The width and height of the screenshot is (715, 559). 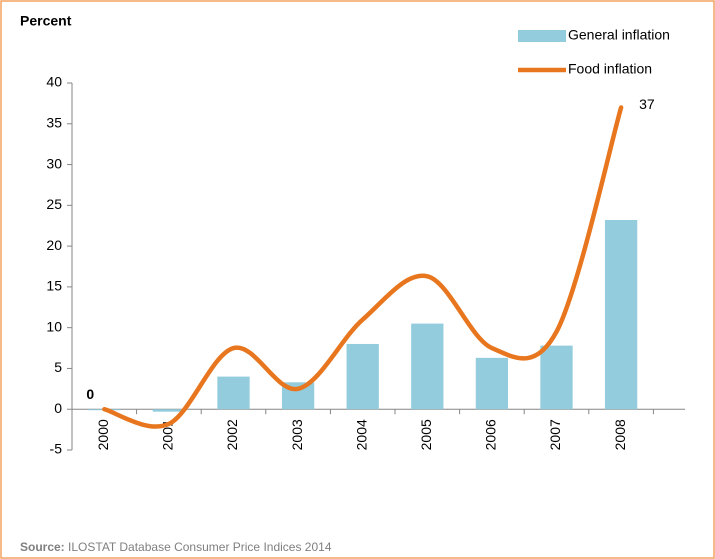 I want to click on x-tick-label: 2000, so click(x=103, y=434).